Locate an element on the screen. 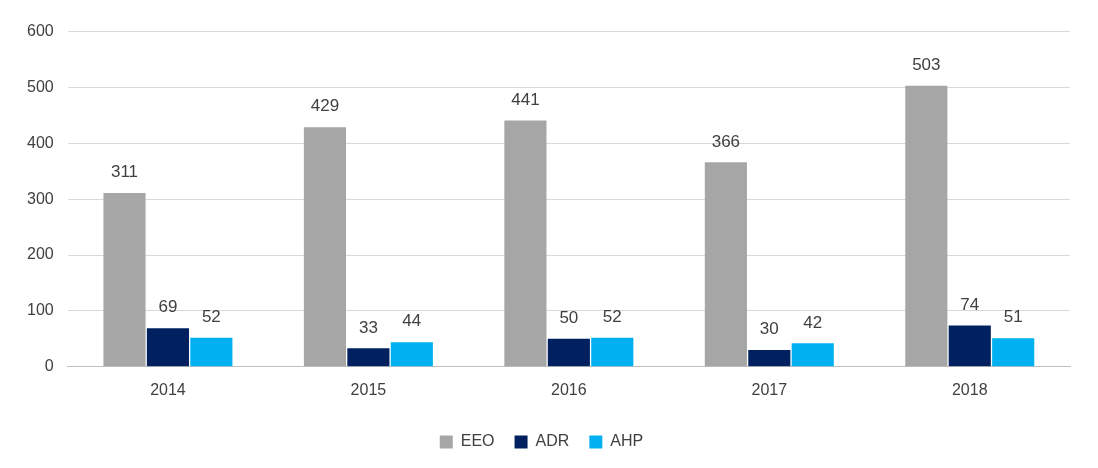  legend-label: AHP is located at coordinates (627, 441).